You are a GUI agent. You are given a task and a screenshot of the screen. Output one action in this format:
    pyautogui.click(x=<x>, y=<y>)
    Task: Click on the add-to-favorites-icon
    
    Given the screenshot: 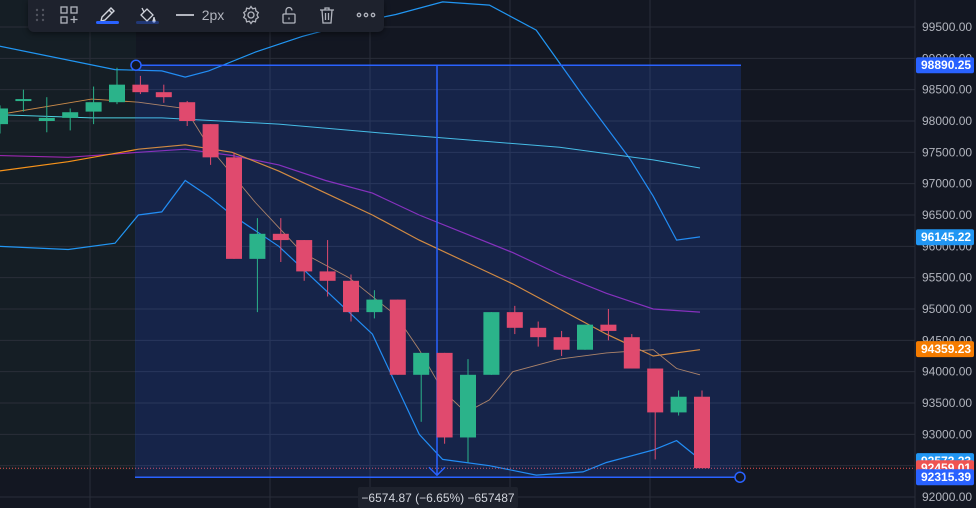 What is the action you would take?
    pyautogui.click(x=69, y=15)
    